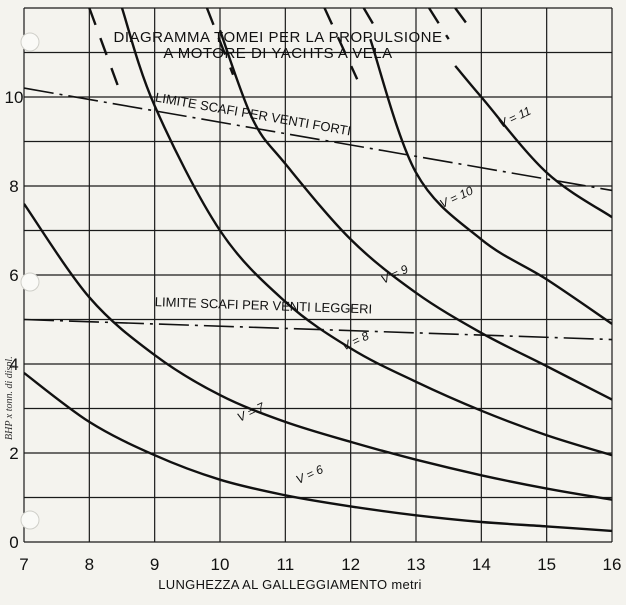  What do you see at coordinates (481, 564) in the screenshot?
I see `x-tick-label-7: 14` at bounding box center [481, 564].